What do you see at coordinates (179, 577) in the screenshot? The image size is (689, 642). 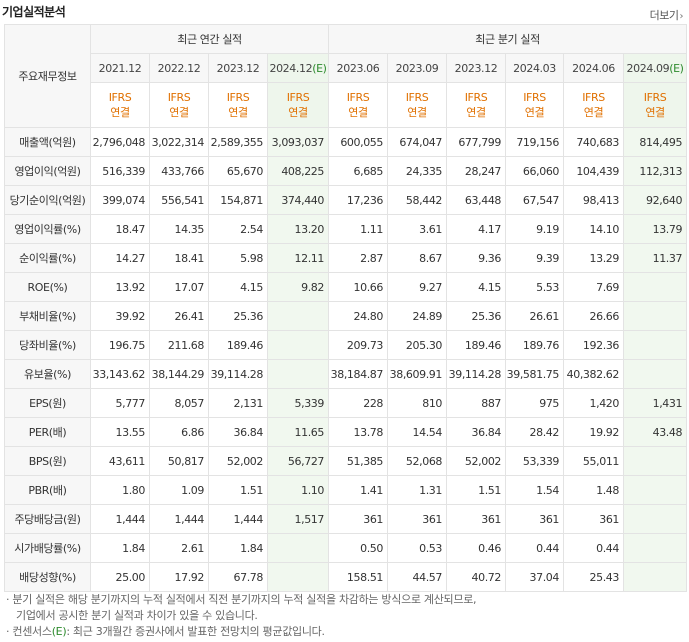 I see `value-cell: 17.92` at bounding box center [179, 577].